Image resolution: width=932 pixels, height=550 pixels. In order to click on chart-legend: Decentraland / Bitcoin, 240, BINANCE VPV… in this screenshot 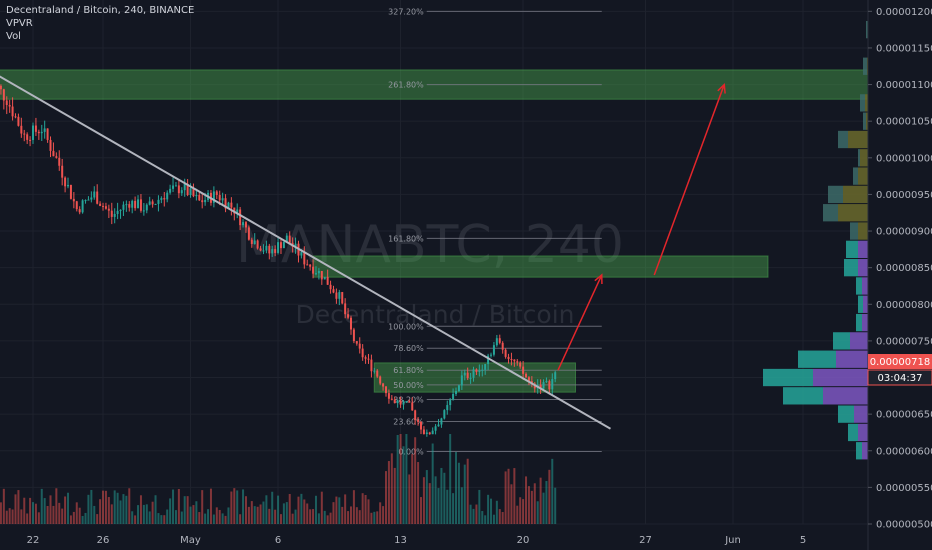, I will do `click(100, 23)`.